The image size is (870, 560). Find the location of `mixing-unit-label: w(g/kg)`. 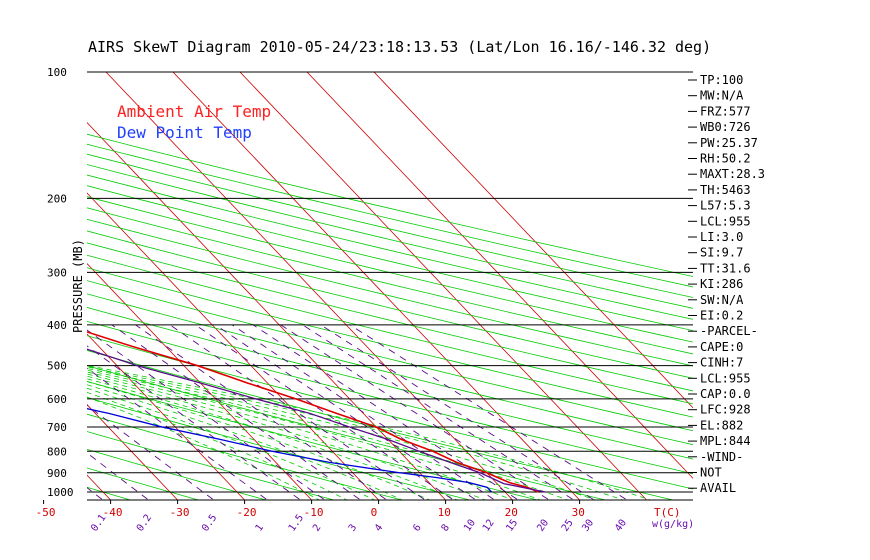

mixing-unit-label: w(g/kg) is located at coordinates (673, 524).